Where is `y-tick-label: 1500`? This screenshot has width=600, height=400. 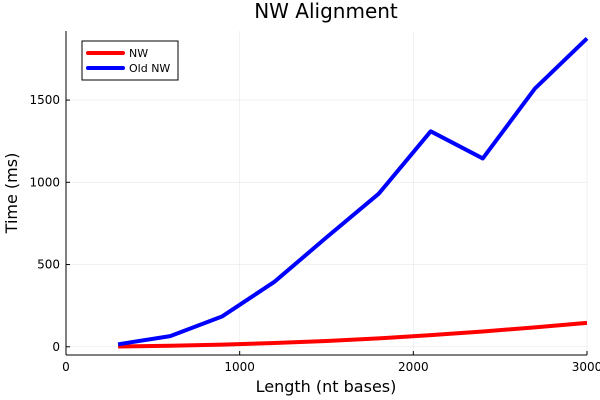 y-tick-label: 1500 is located at coordinates (44, 100).